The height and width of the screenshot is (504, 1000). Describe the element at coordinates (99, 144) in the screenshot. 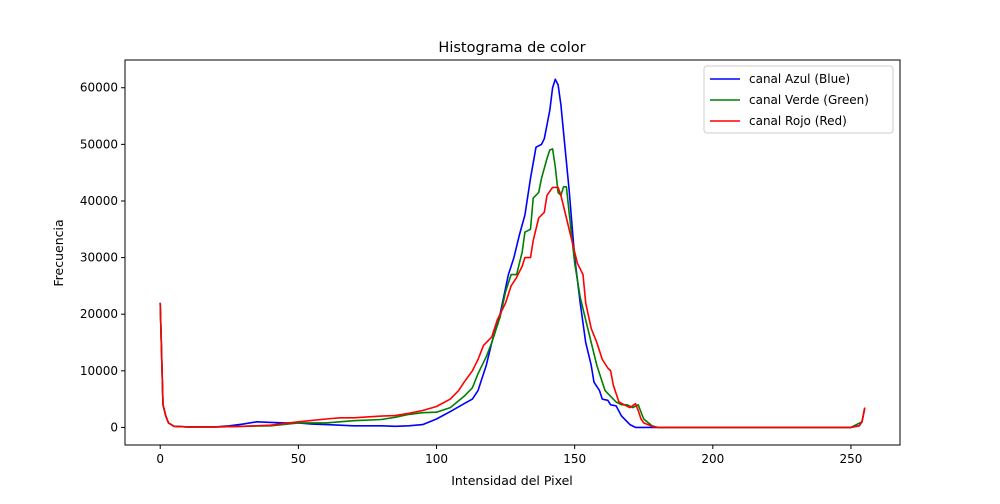

I see `y-tick-label: 50000` at that location.